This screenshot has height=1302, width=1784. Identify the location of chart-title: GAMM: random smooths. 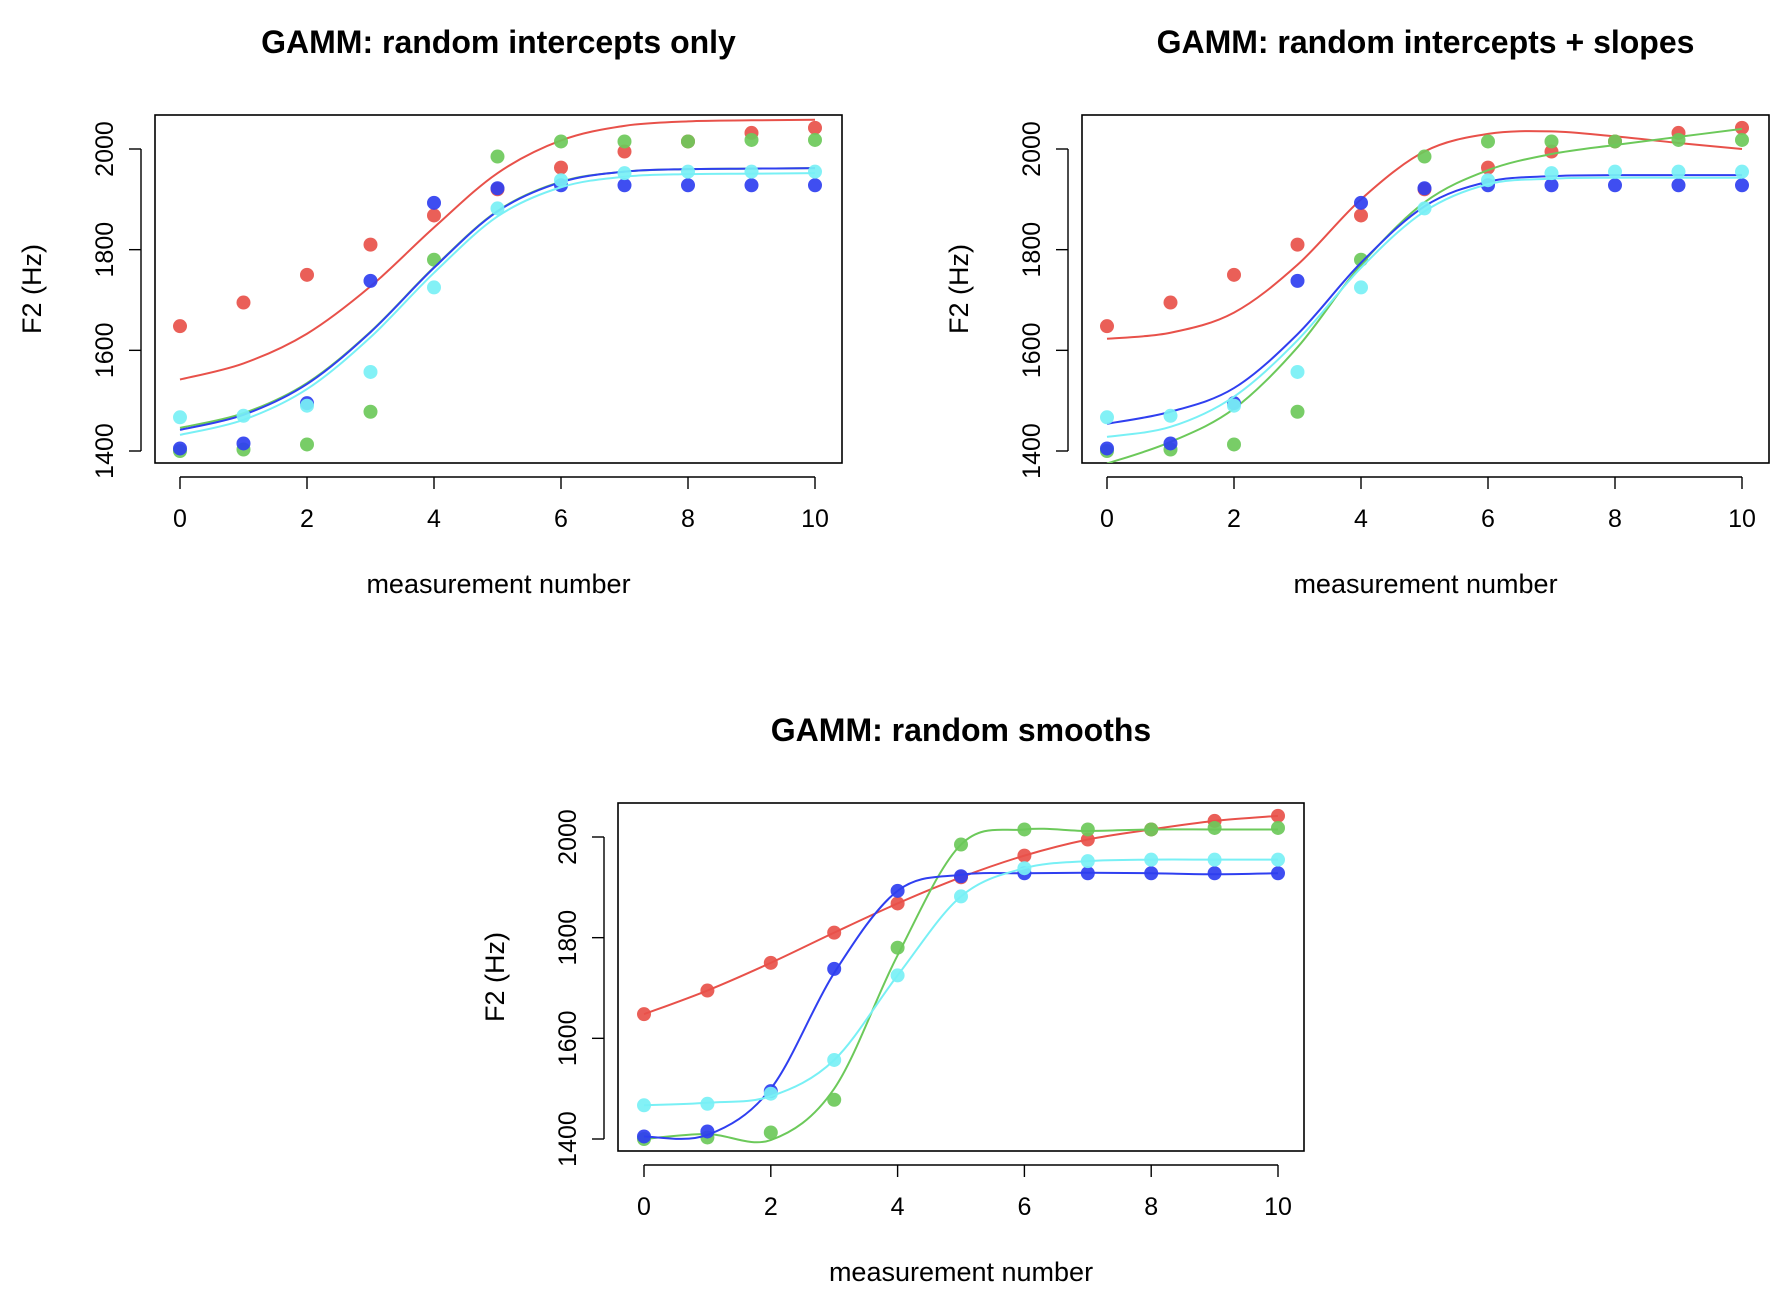
(961, 730).